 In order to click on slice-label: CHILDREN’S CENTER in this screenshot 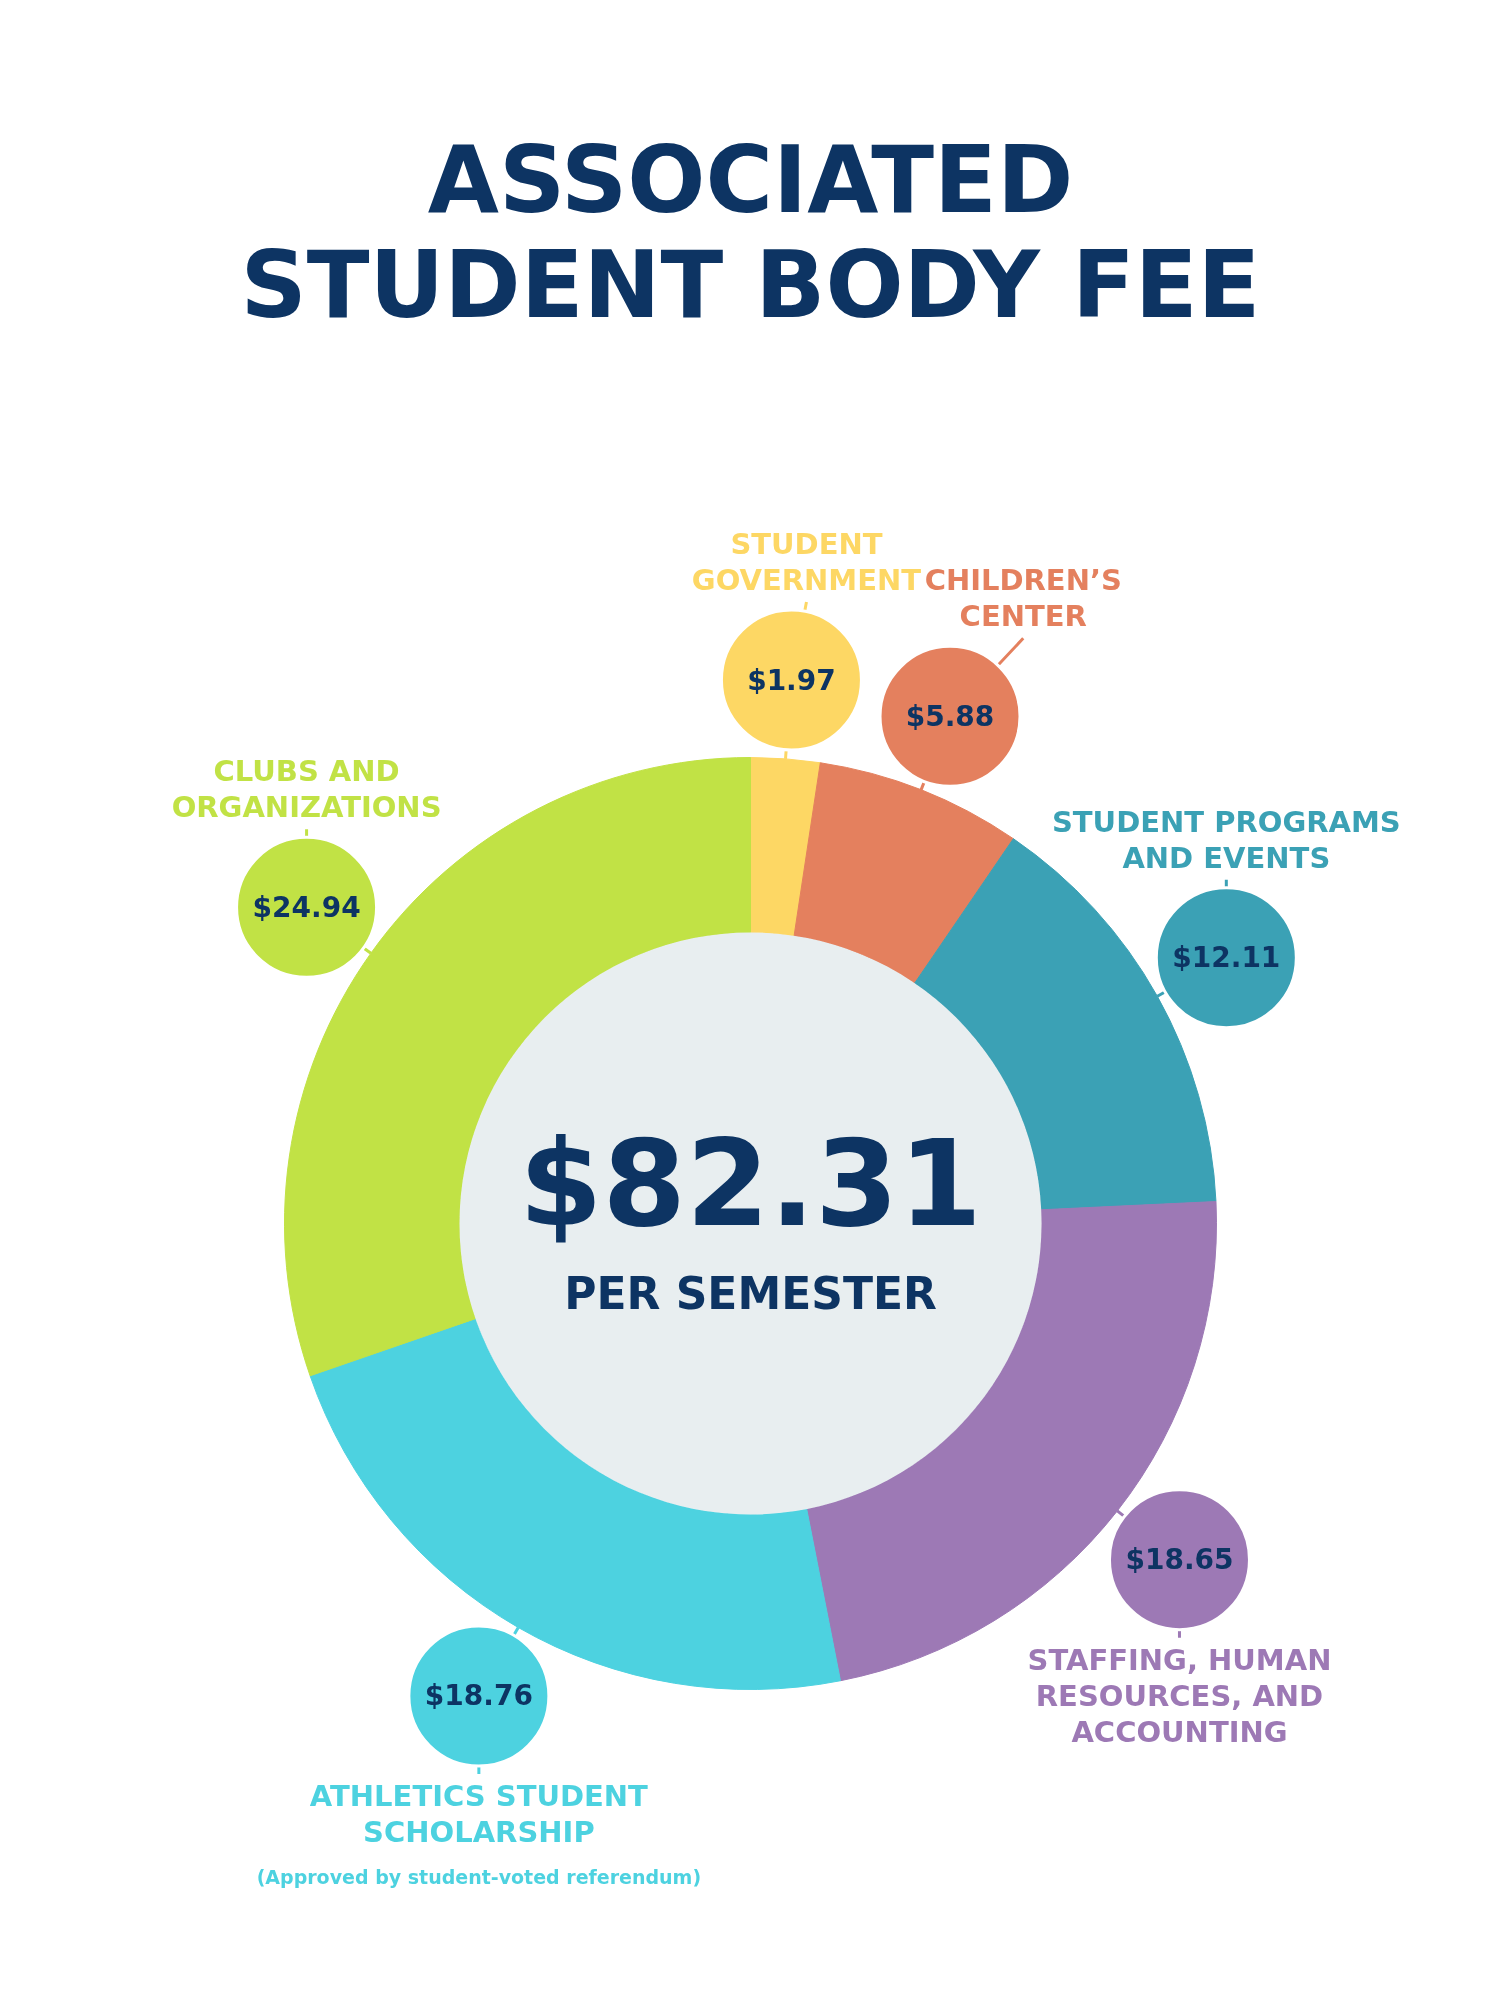, I will do `click(1023, 598)`.